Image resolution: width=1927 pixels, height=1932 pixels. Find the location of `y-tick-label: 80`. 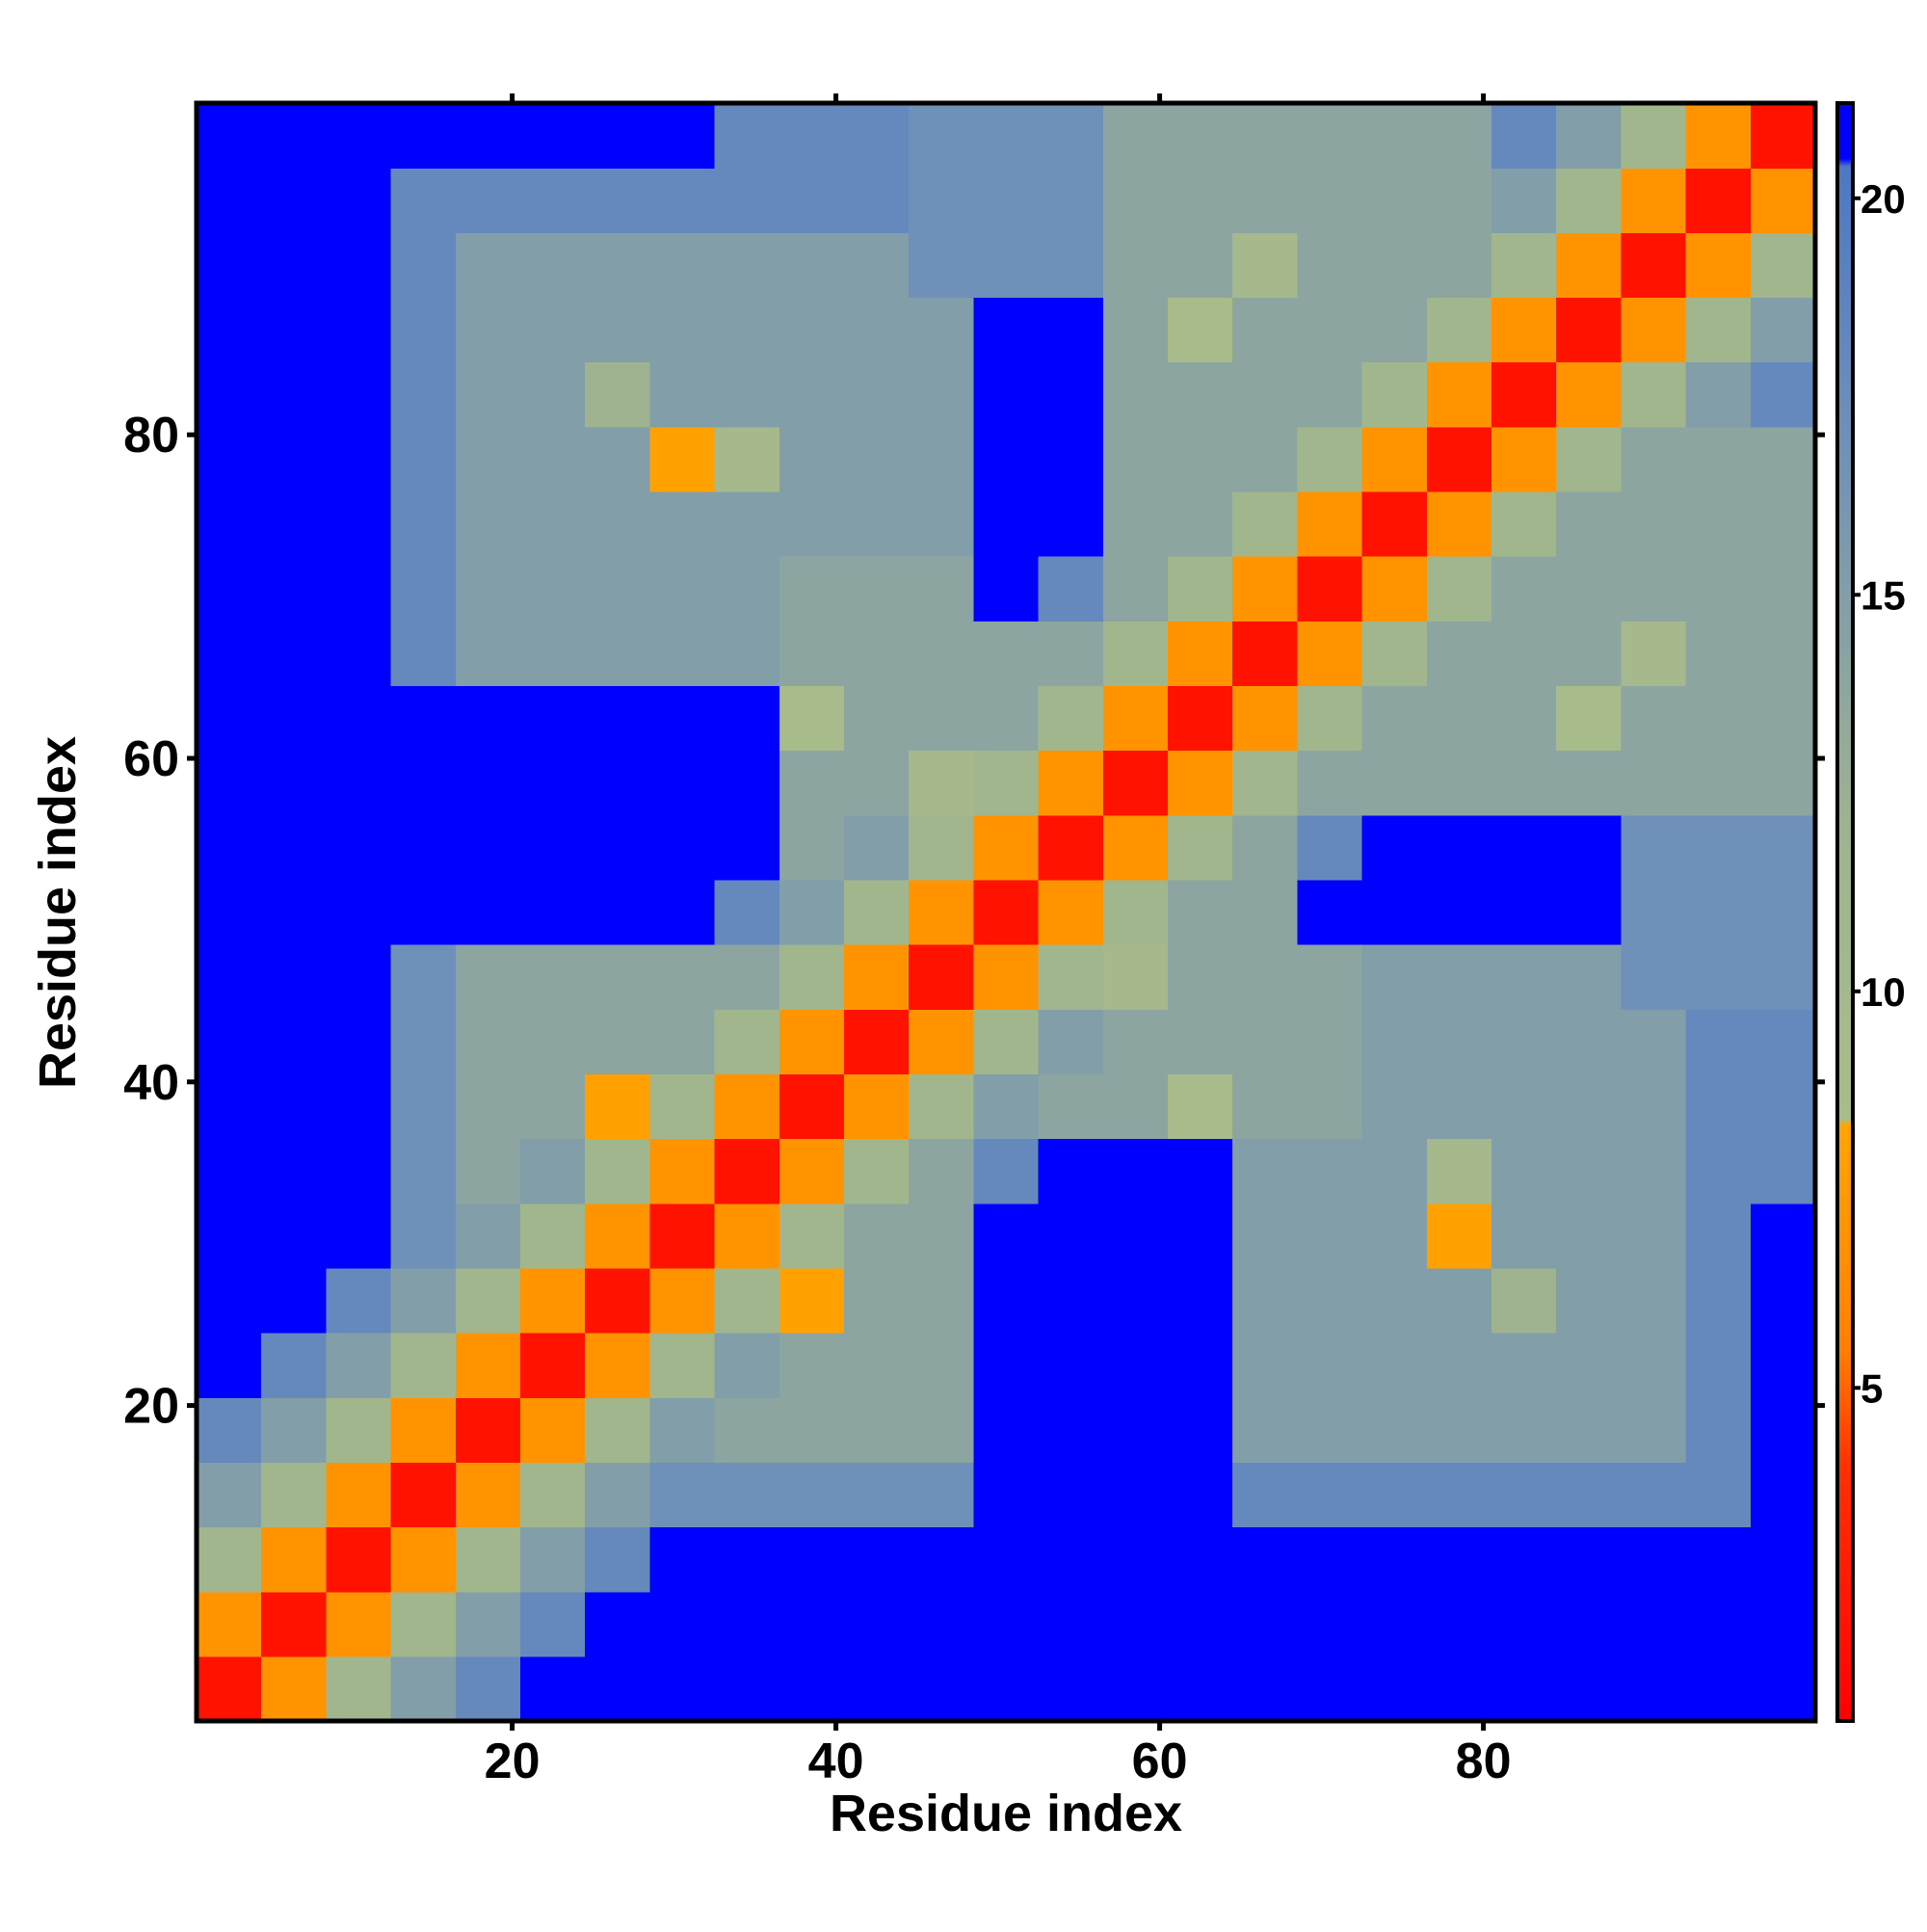

y-tick-label: 80 is located at coordinates (151, 435).